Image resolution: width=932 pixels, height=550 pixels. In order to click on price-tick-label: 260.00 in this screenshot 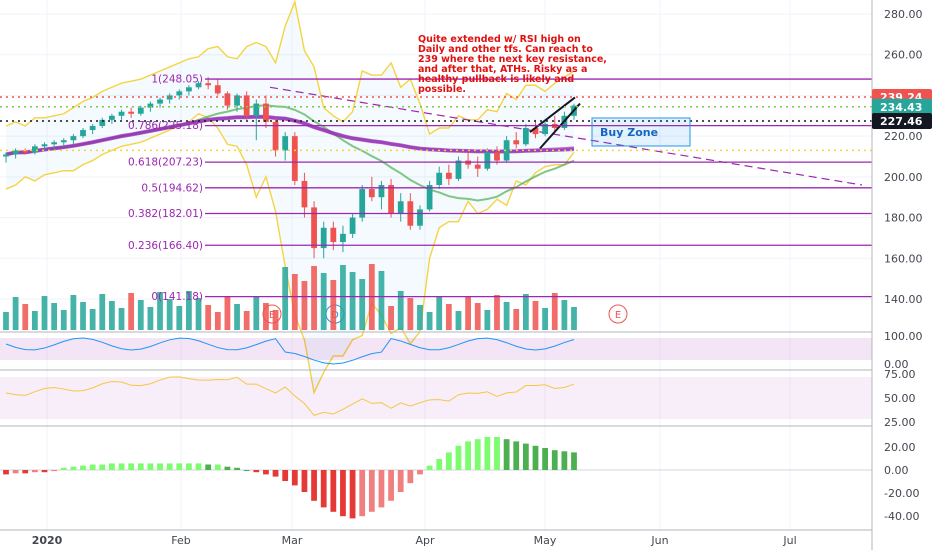, I will do `click(903, 55)`.